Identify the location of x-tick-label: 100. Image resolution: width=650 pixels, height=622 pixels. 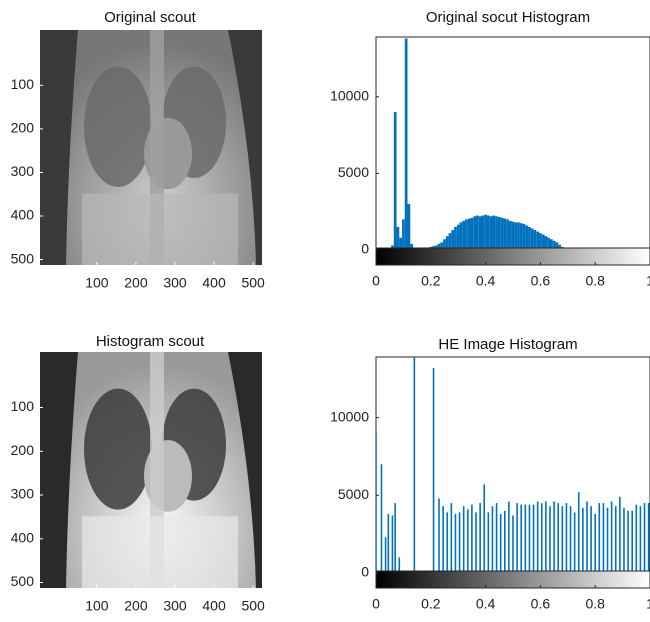
(97, 606).